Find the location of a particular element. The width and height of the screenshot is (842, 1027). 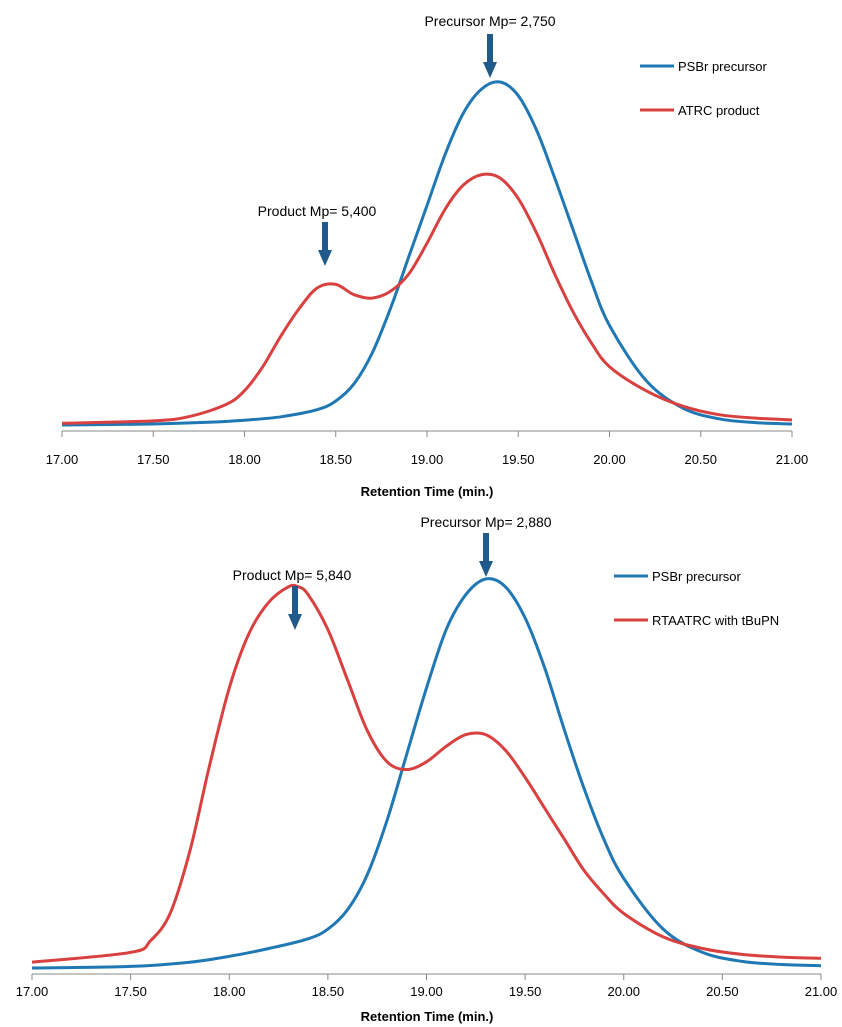

legend: PSBr precursor RTAATRC with tBuPN is located at coordinates (696, 598).